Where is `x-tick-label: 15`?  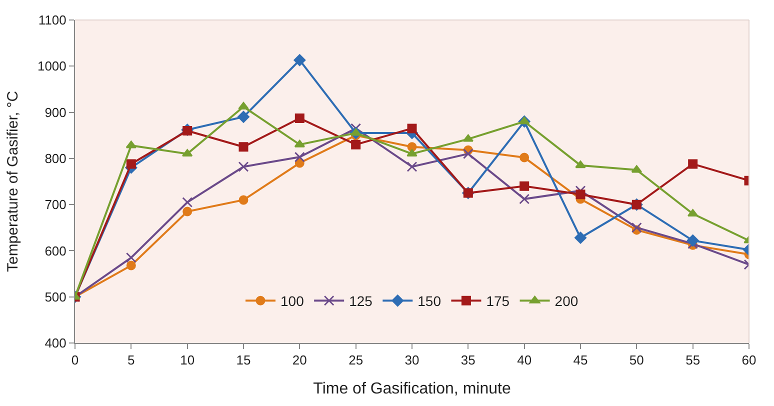
x-tick-label: 15 is located at coordinates (243, 360).